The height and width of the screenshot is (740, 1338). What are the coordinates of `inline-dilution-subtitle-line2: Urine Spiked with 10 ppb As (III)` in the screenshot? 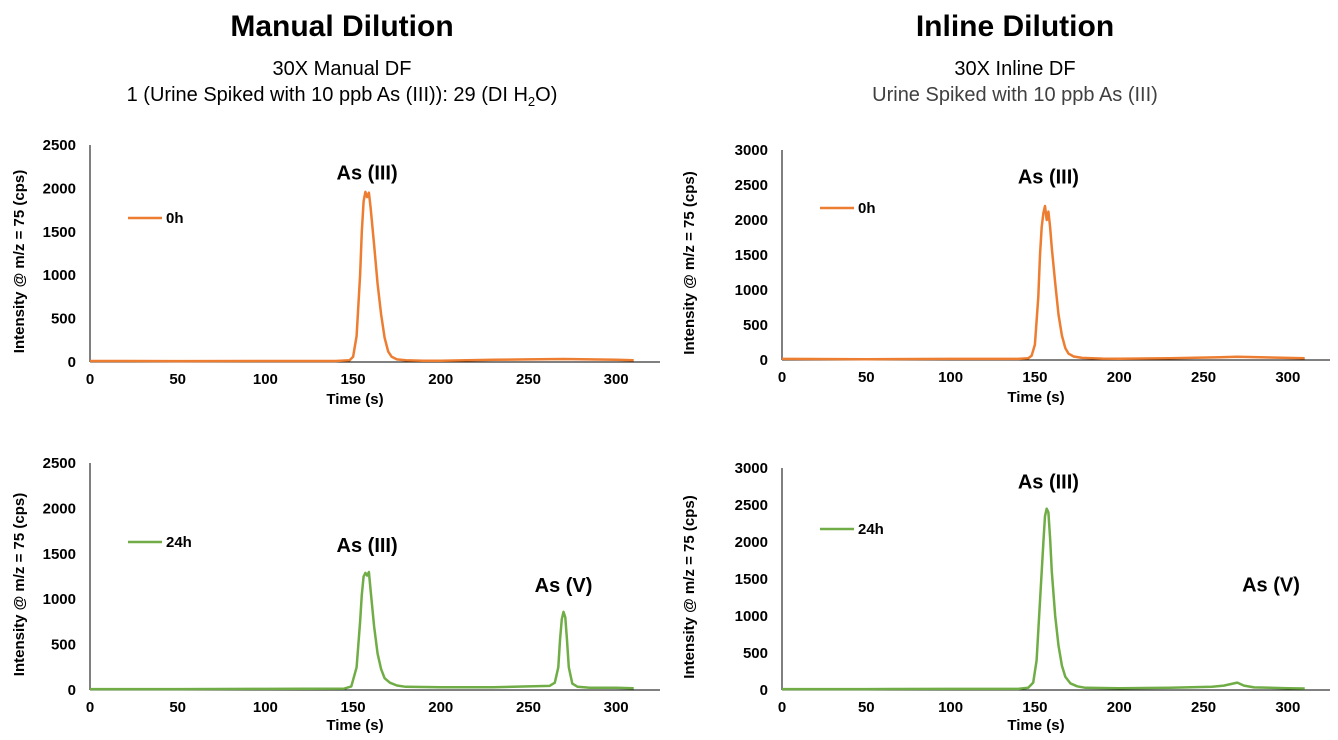 It's located at (1015, 95).